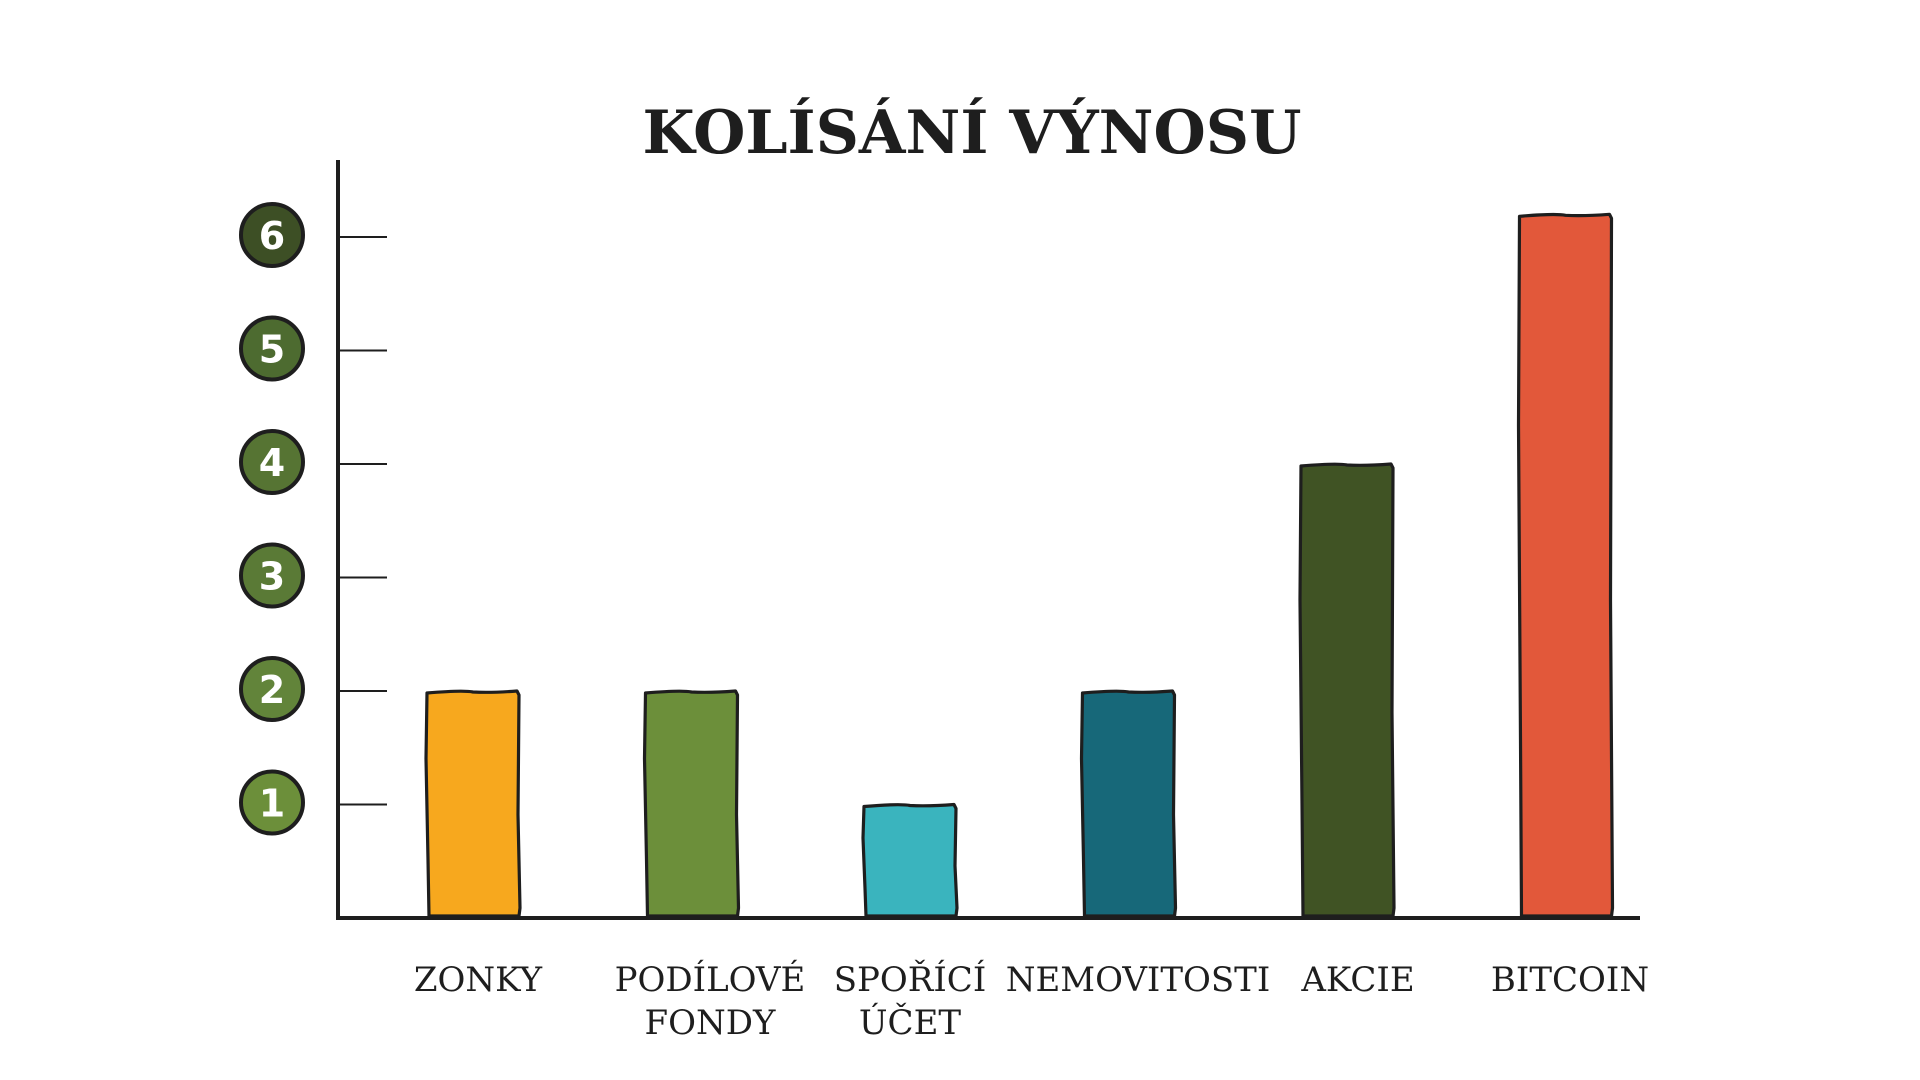 The width and height of the screenshot is (1920, 1080). I want to click on category-label-line: AKCIE, so click(1357, 980).